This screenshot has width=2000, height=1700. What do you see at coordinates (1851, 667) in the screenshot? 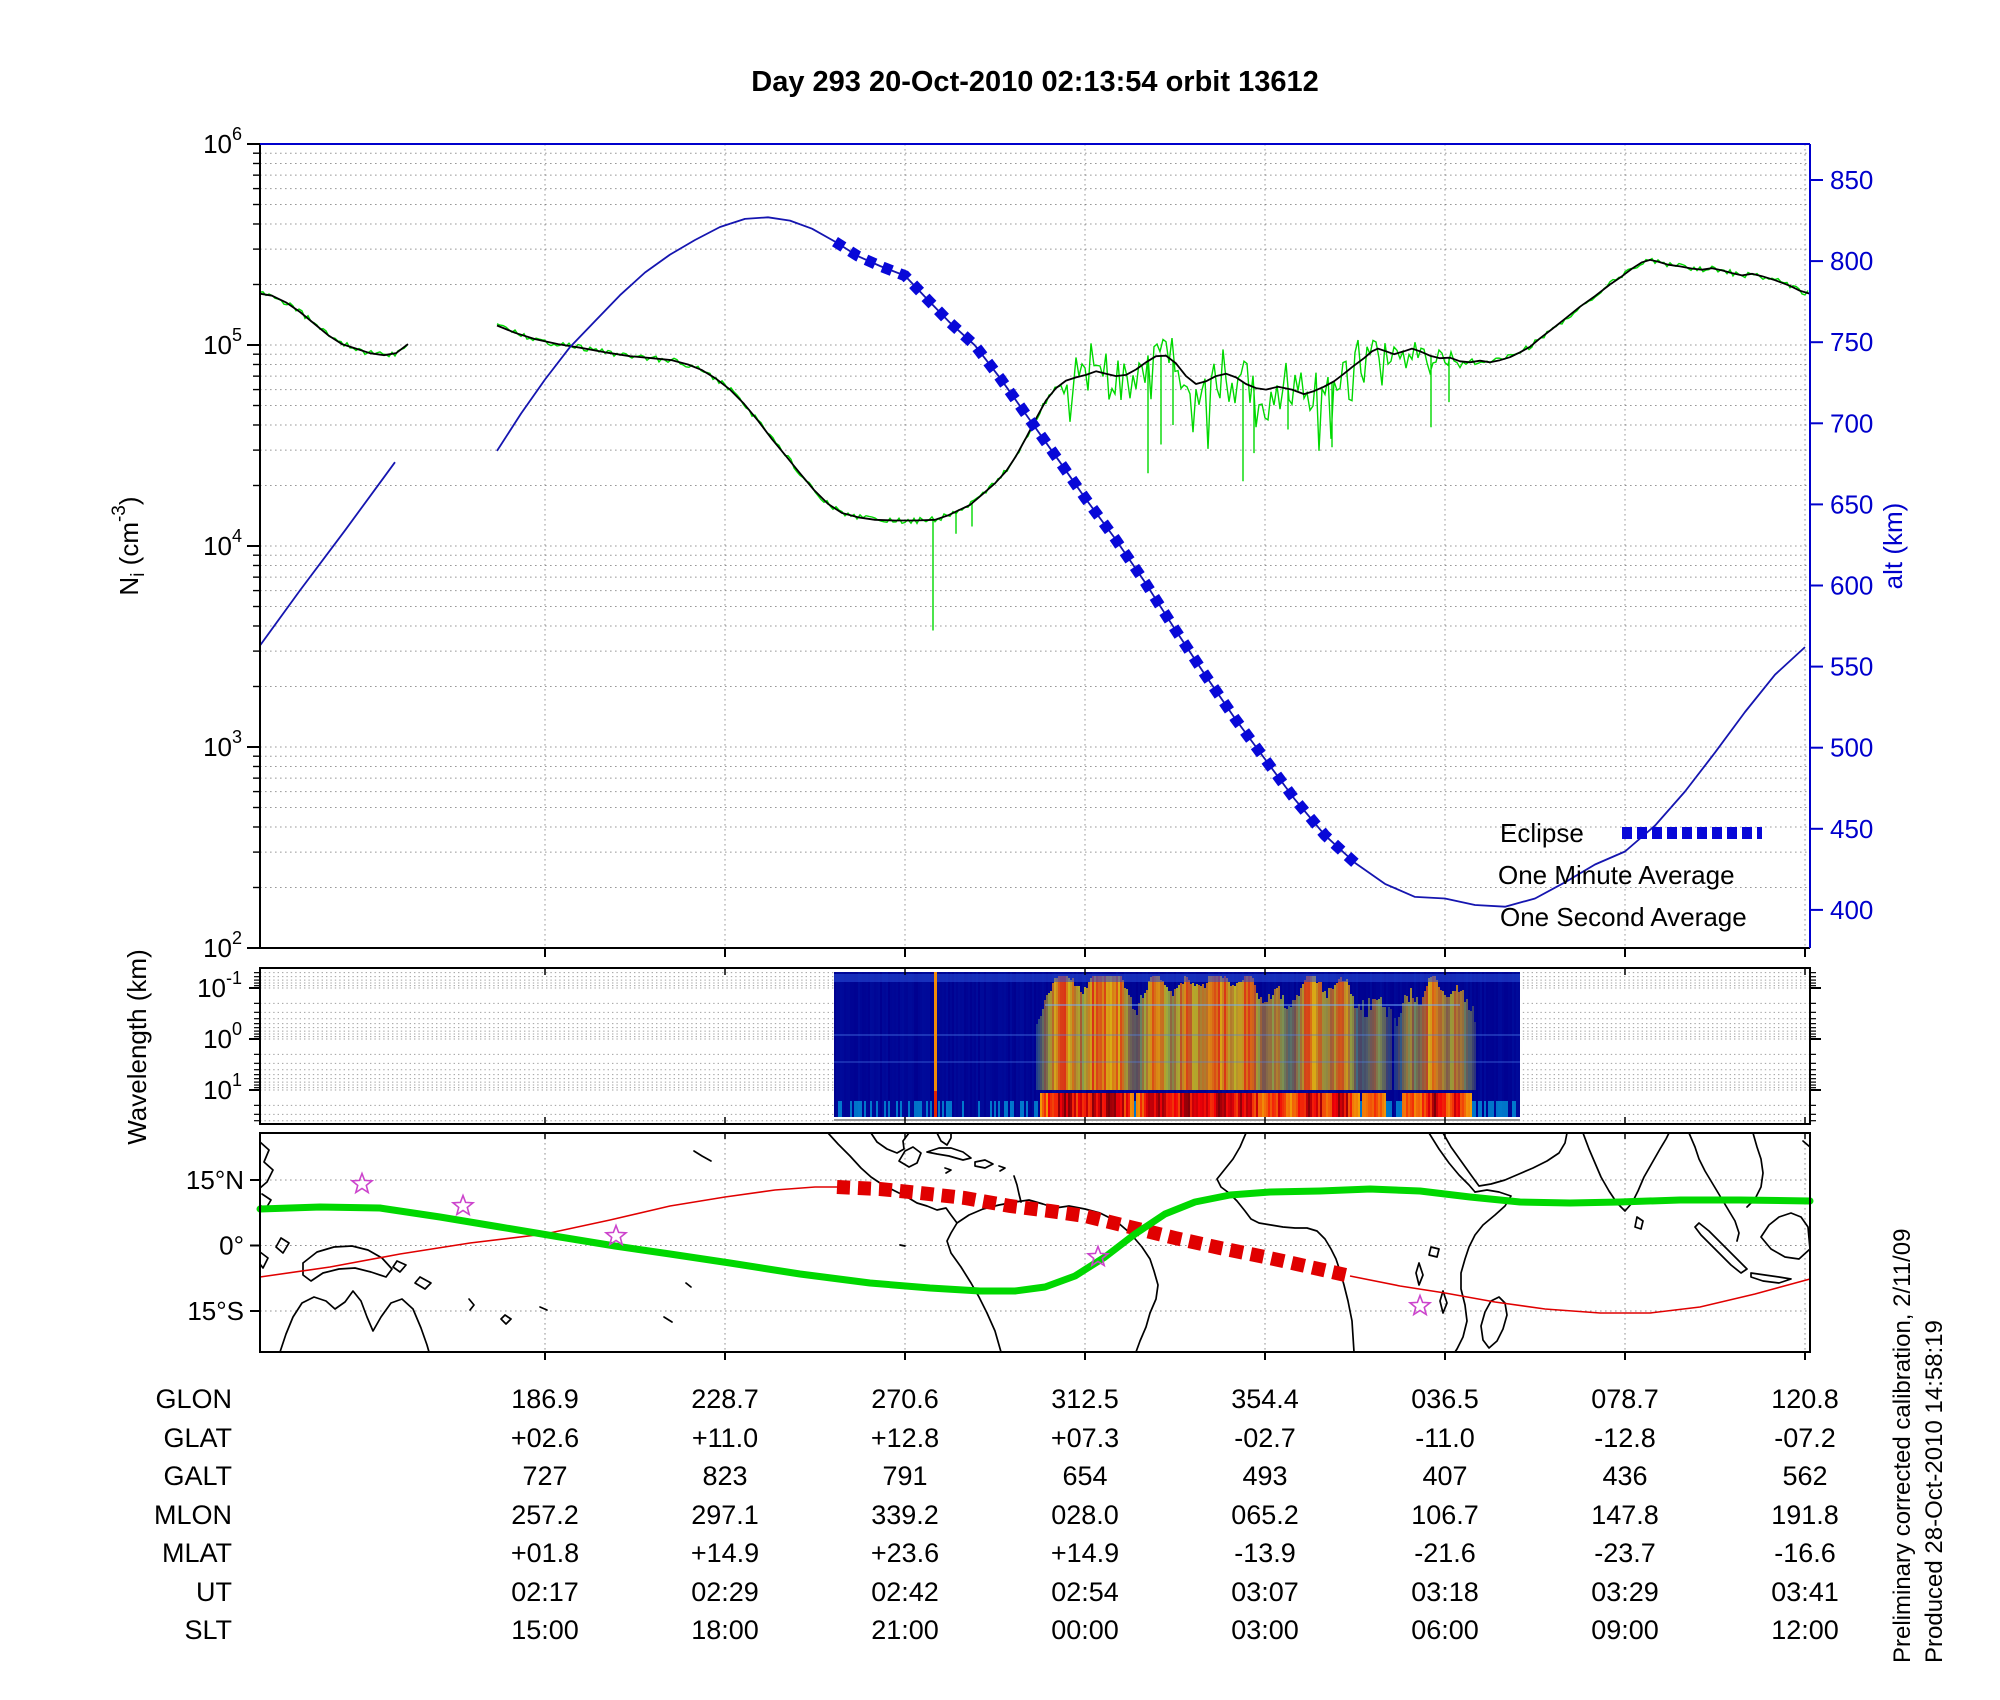
I see `alt-tick-label: 550` at bounding box center [1851, 667].